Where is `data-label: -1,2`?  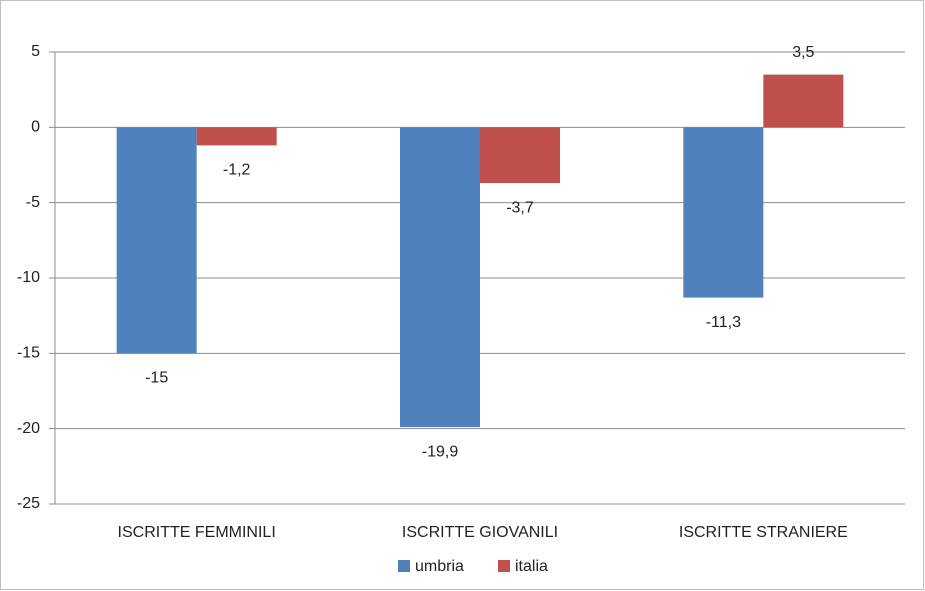
data-label: -1,2 is located at coordinates (237, 170).